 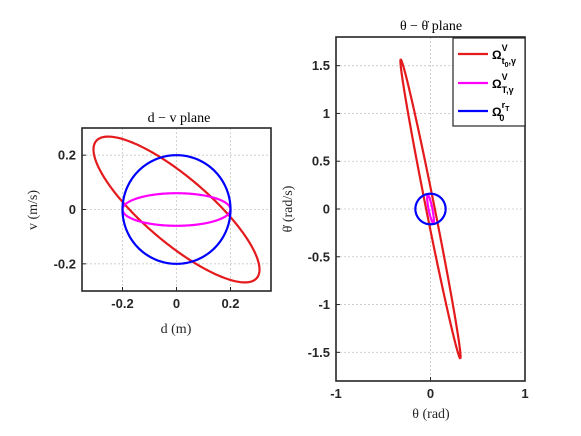 I want to click on dv-y-tick-label: 0.2, so click(x=67, y=155).